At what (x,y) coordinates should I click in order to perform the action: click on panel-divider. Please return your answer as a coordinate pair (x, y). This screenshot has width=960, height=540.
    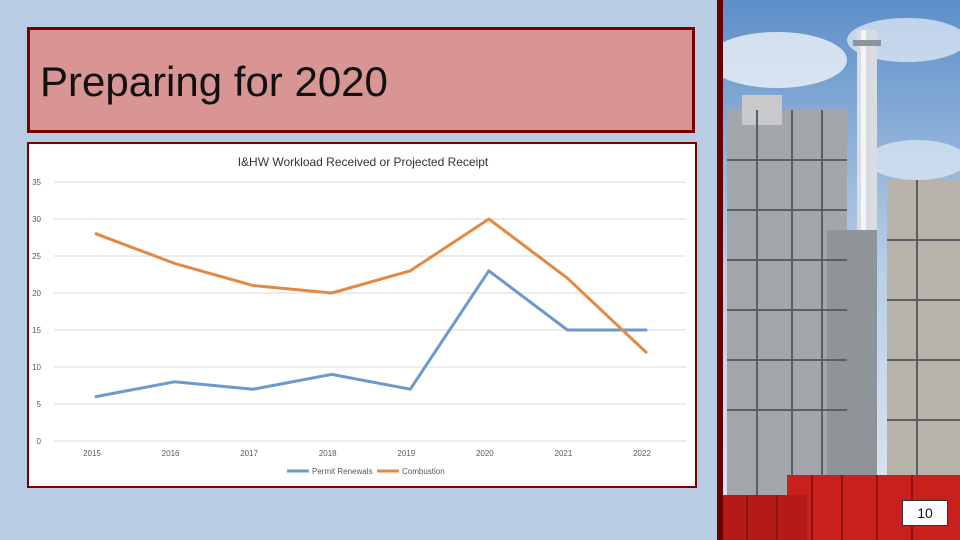
    Looking at the image, I should click on (720, 270).